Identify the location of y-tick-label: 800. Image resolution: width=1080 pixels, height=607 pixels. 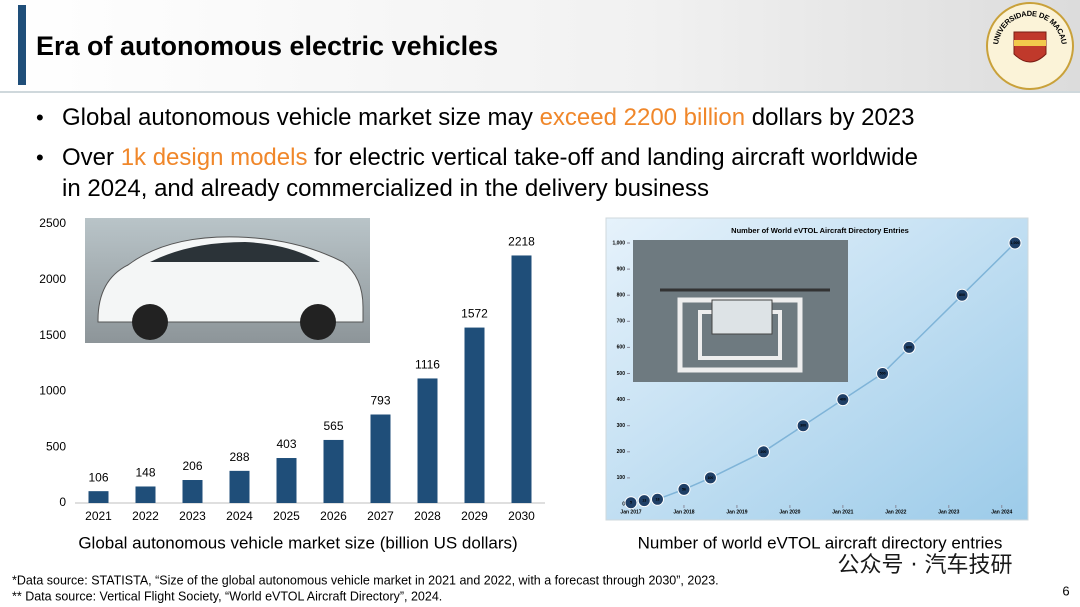
(621, 296).